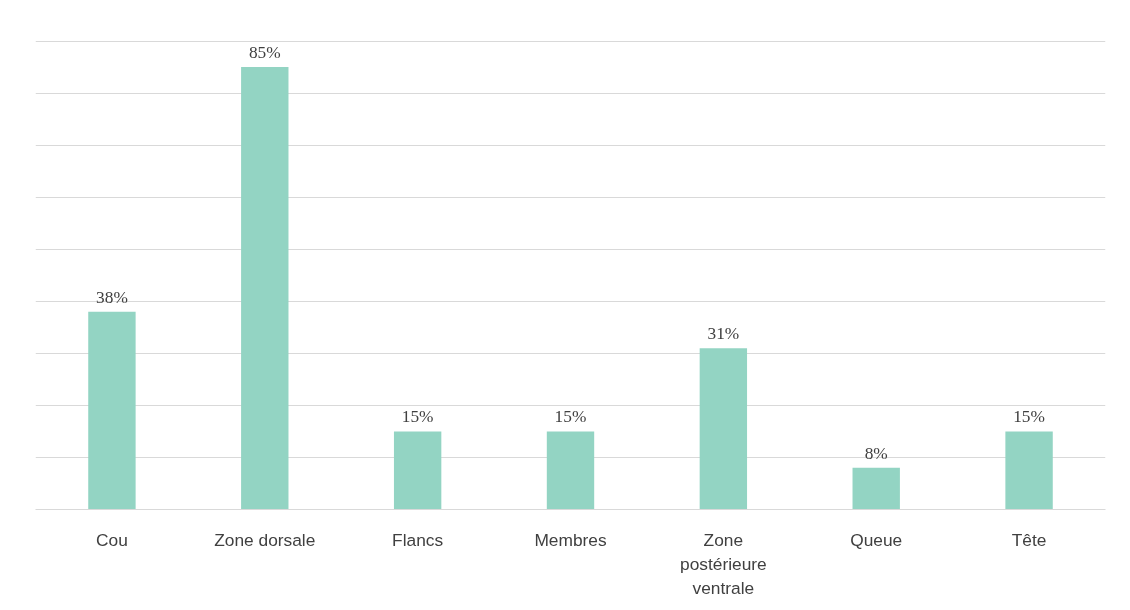 The width and height of the screenshot is (1130, 610). What do you see at coordinates (265, 539) in the screenshot?
I see `x-tick-label: Zone dorsale` at bounding box center [265, 539].